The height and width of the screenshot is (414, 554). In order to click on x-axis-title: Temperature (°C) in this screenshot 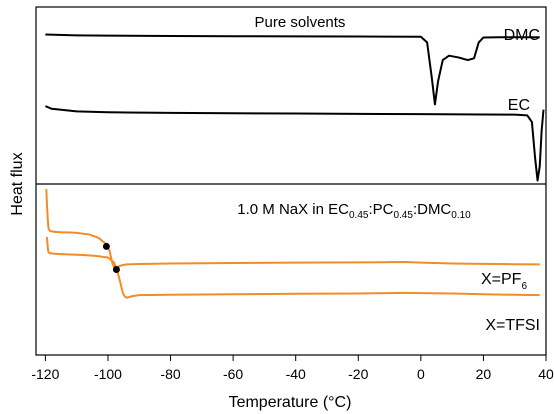, I will do `click(290, 402)`.